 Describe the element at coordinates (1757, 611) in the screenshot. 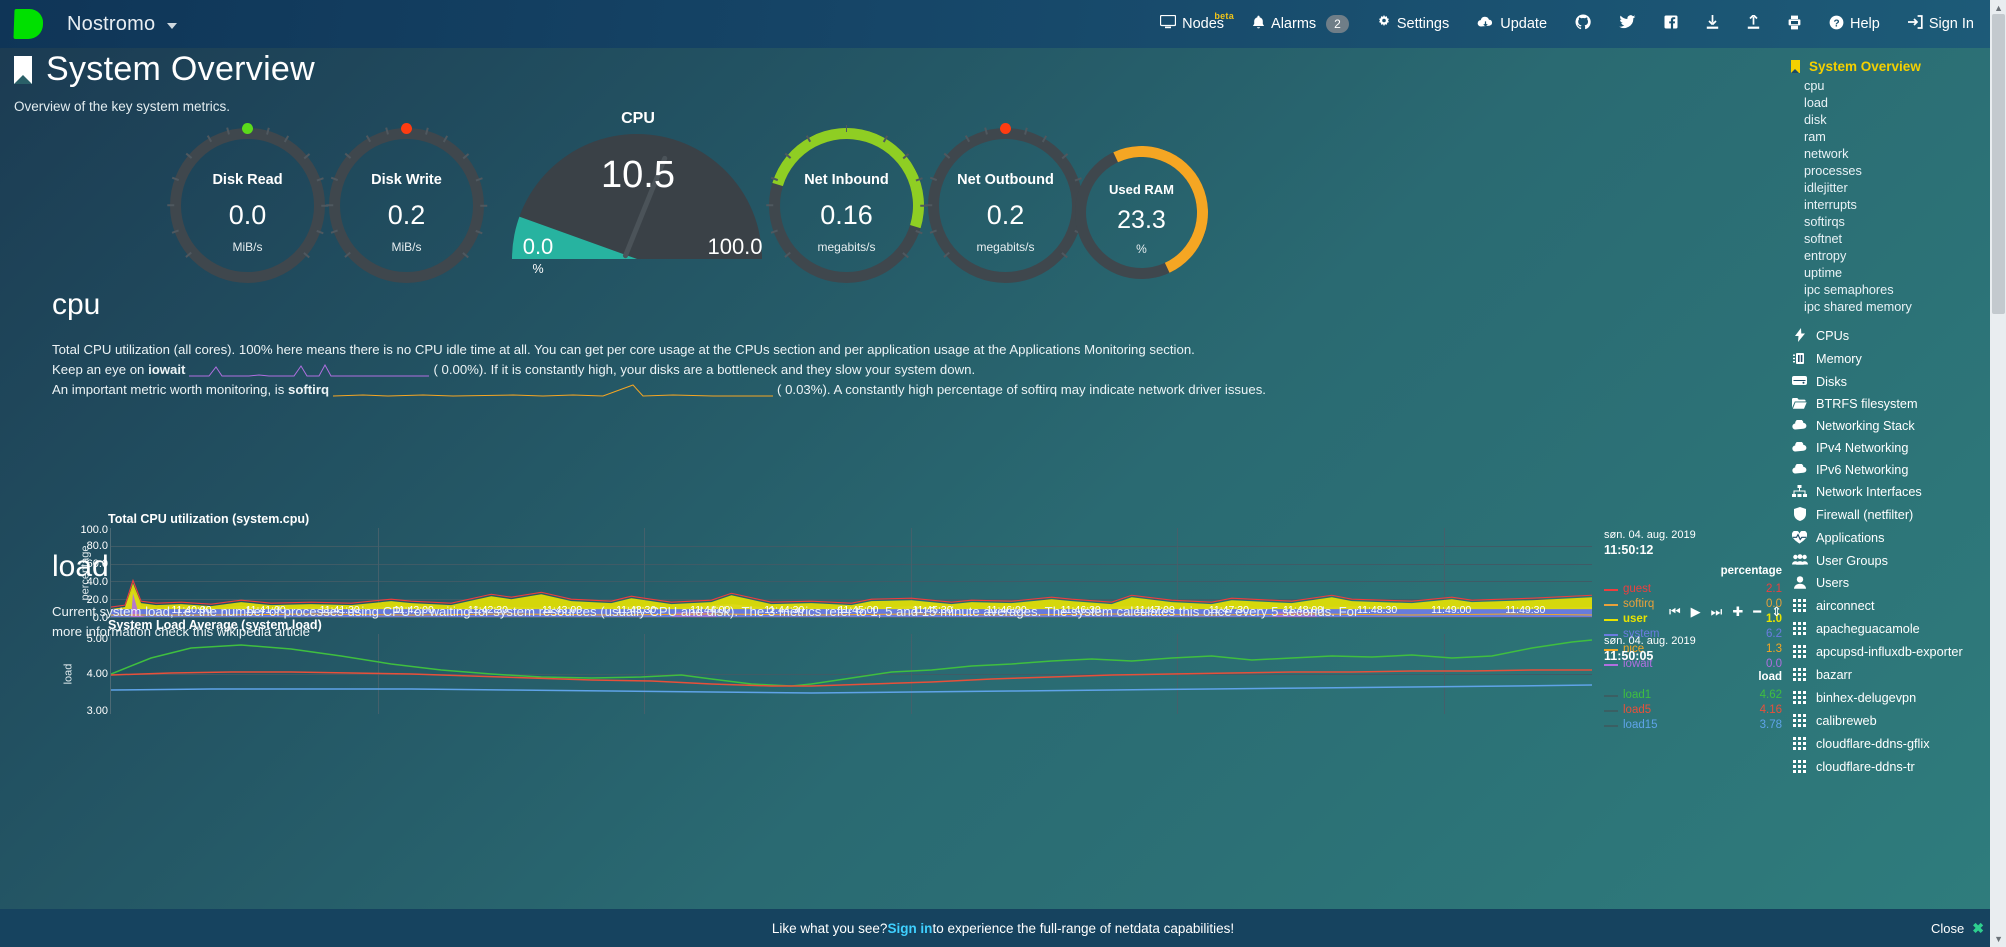

I see `zoom-out-icon: ━` at that location.